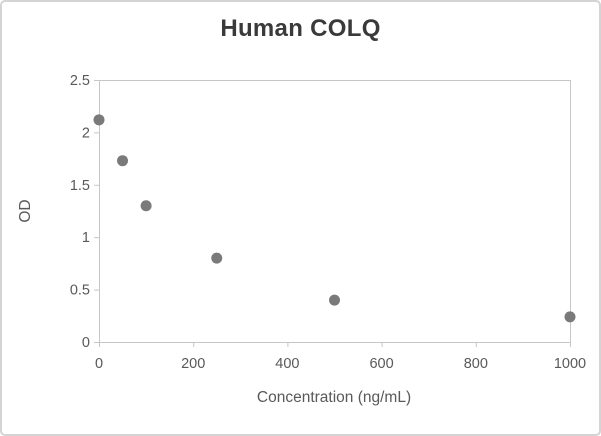  What do you see at coordinates (381, 364) in the screenshot?
I see `x-tick-label: 600` at bounding box center [381, 364].